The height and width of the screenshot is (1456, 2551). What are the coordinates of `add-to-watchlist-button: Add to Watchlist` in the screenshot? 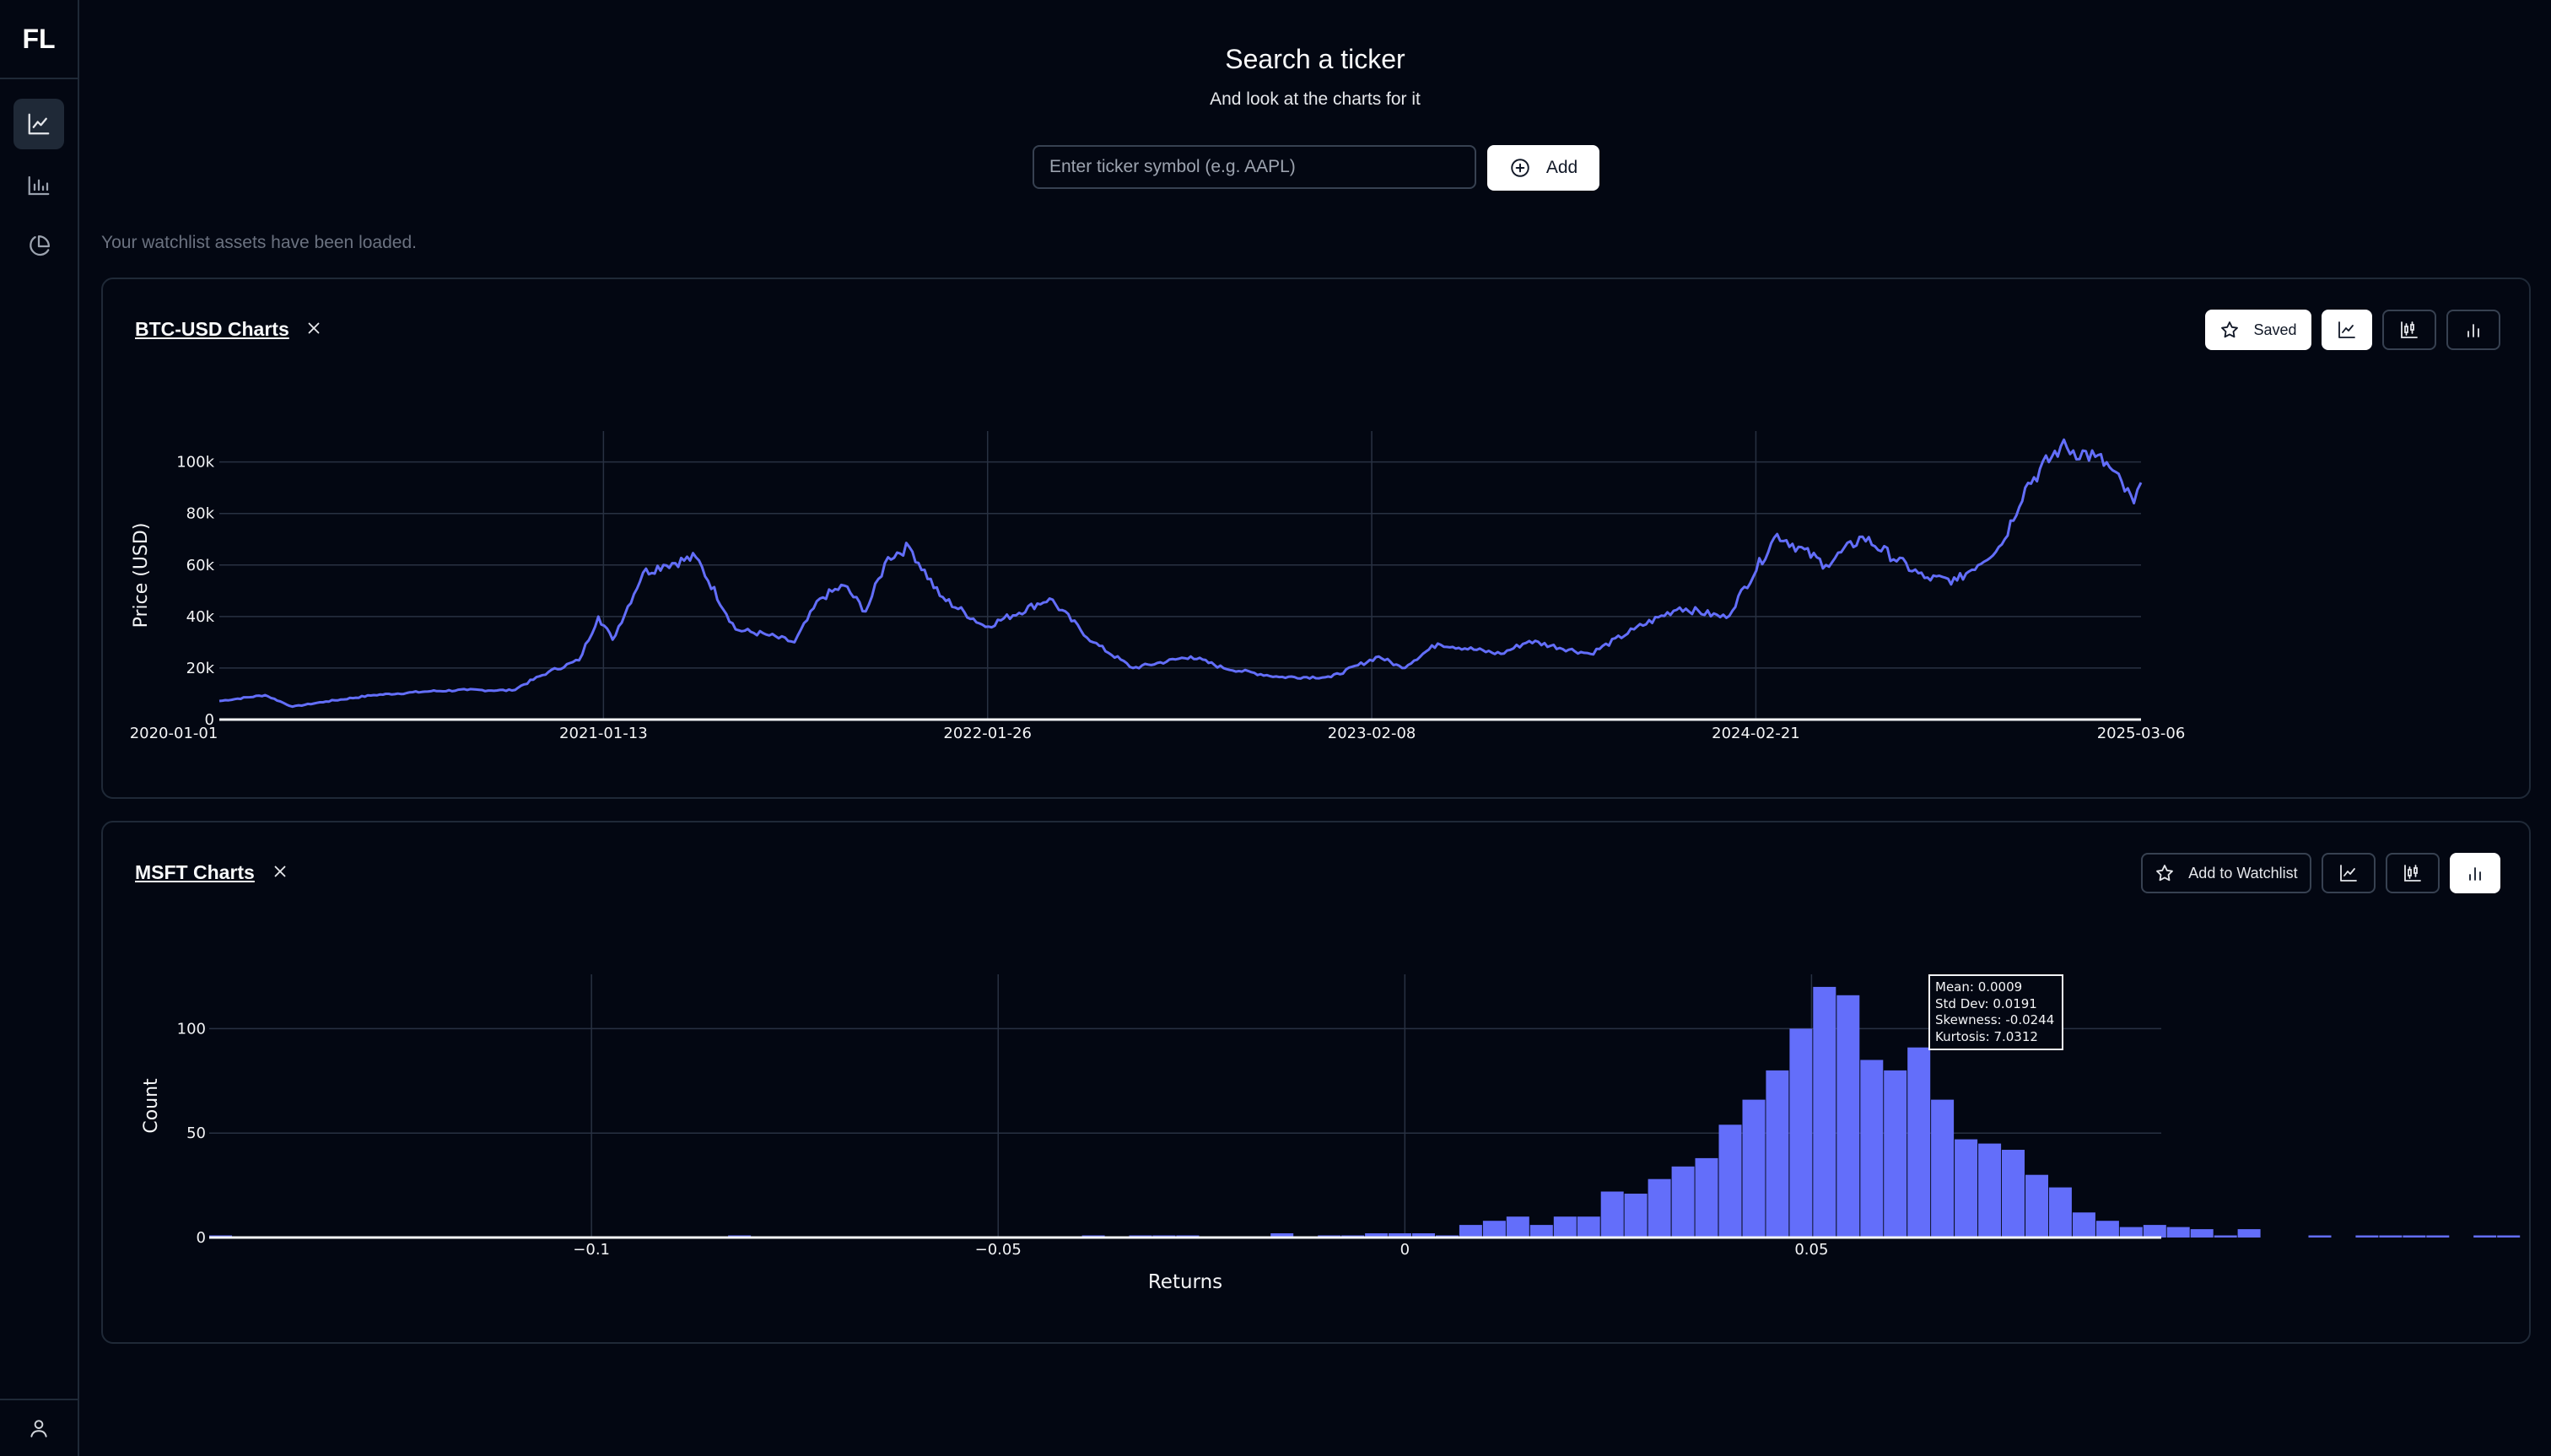 It's located at (2226, 873).